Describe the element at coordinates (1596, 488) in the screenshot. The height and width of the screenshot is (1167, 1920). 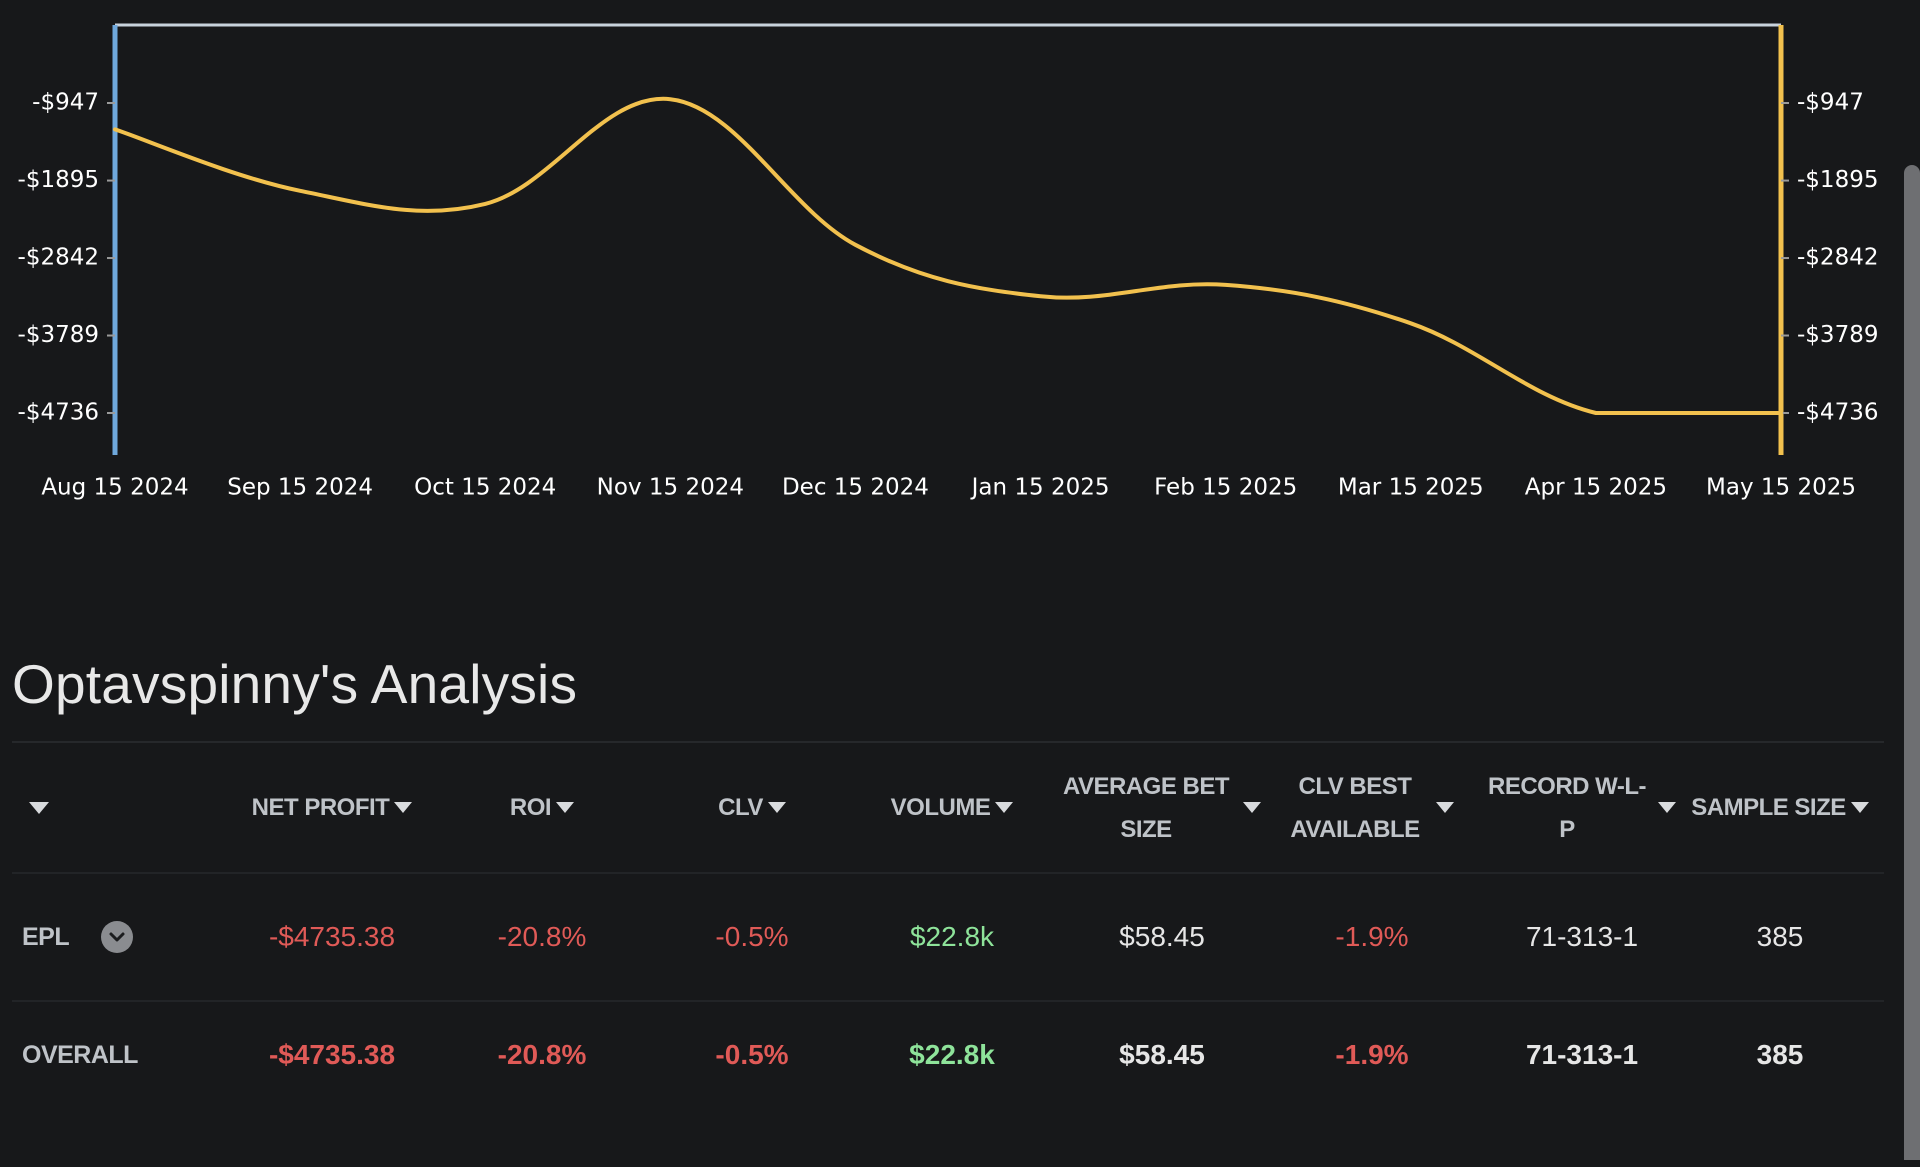
I see `x-tick-label: Apr 15 2025` at that location.